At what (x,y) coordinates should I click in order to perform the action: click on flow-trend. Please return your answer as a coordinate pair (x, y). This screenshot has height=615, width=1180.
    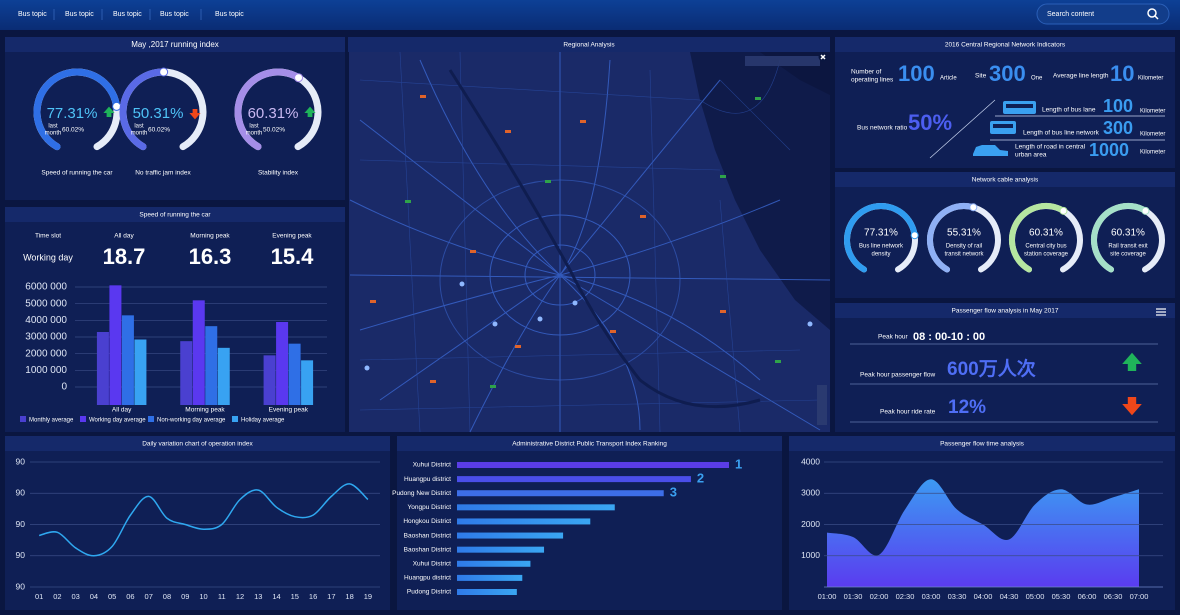
    Looking at the image, I should click on (1132, 361).